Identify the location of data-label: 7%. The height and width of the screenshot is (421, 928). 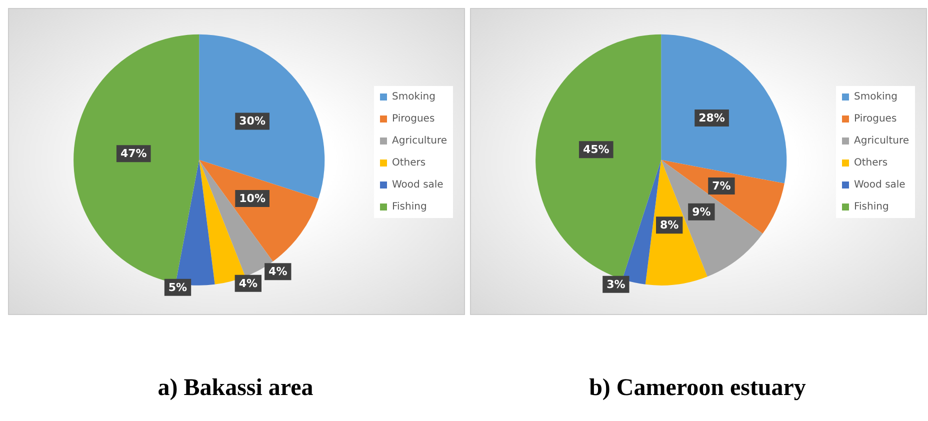
(721, 185).